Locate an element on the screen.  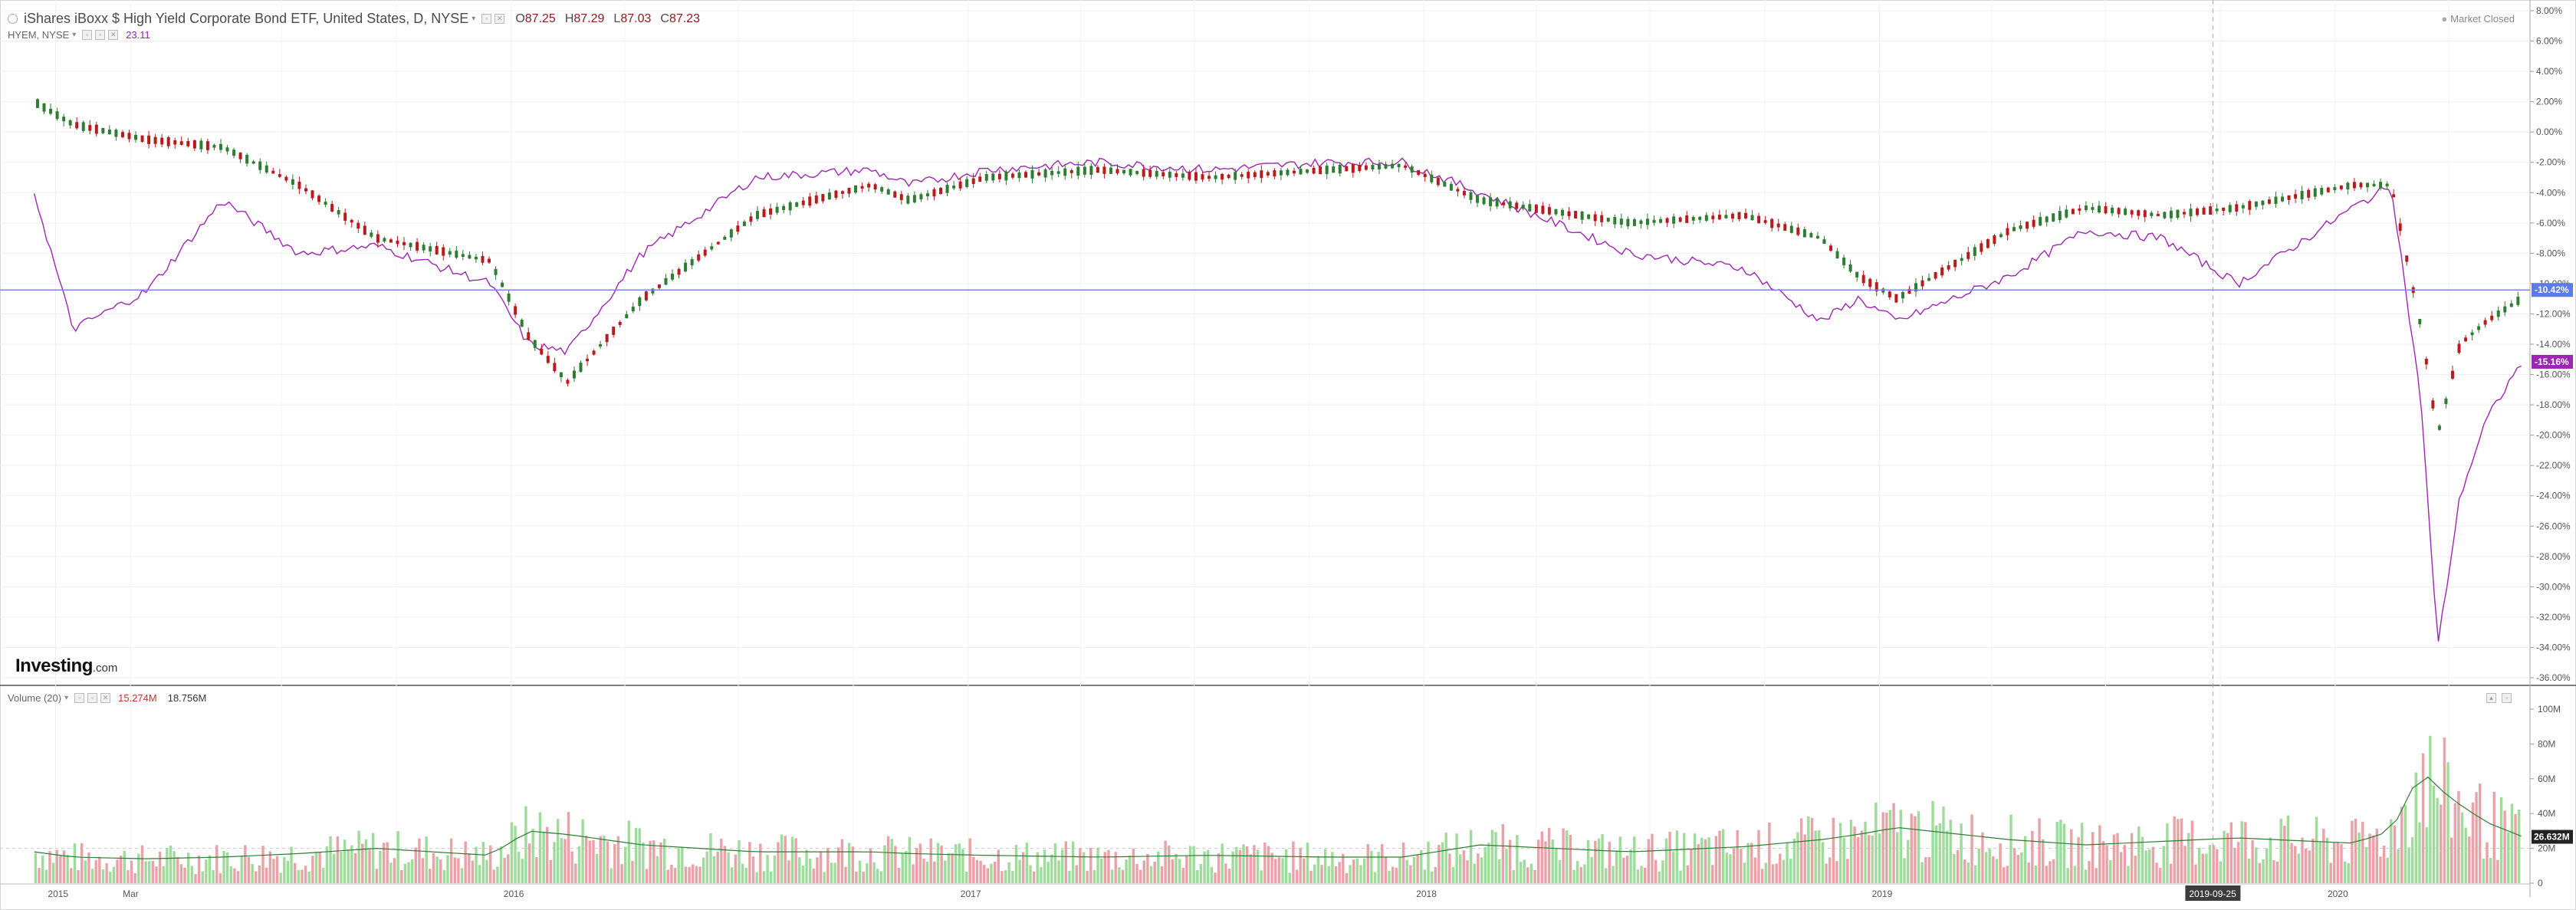
visibility-toggle-icon is located at coordinates (13, 19).